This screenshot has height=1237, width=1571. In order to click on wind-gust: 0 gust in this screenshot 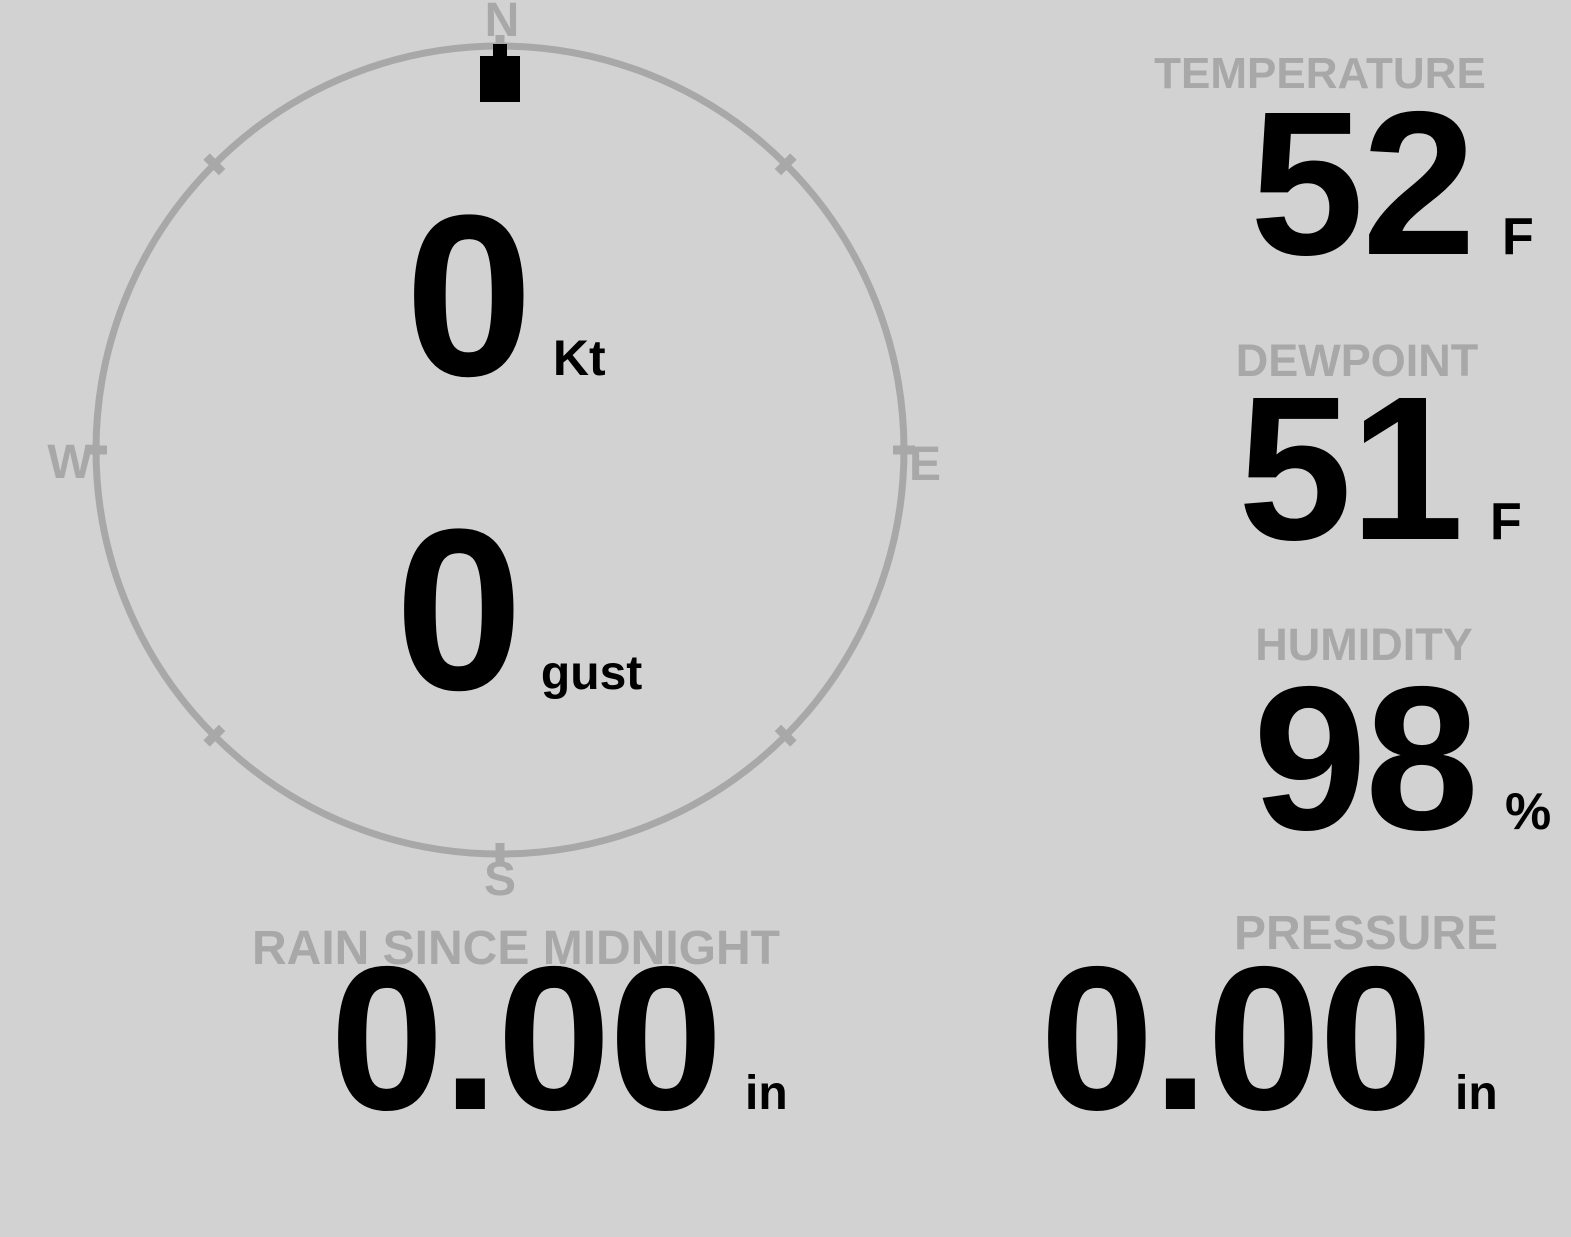, I will do `click(518, 610)`.